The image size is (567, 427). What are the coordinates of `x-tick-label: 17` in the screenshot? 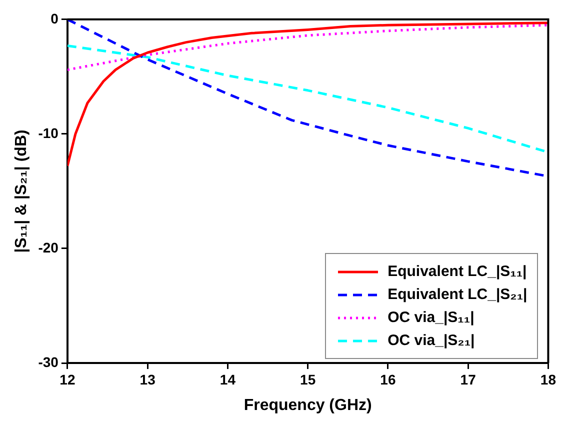 It's located at (468, 379).